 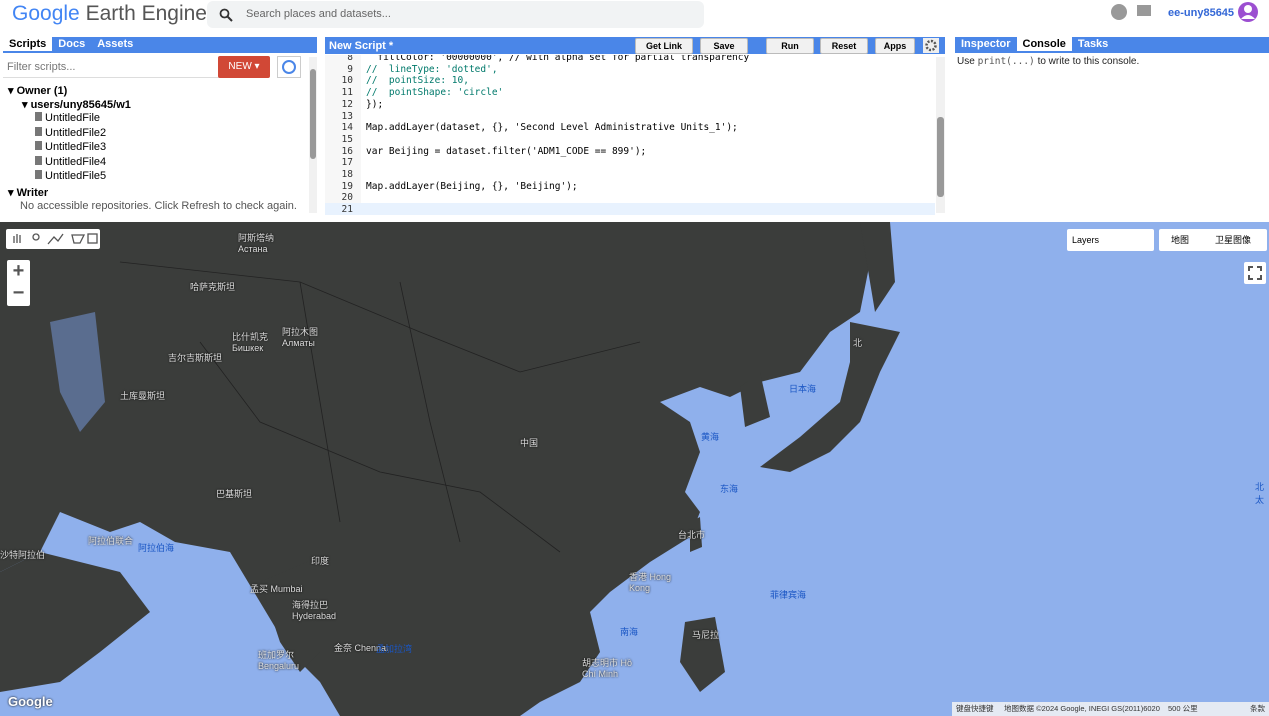 I want to click on map-label: 胡志明市 Hồ Chí Minh, so click(x=607, y=668).